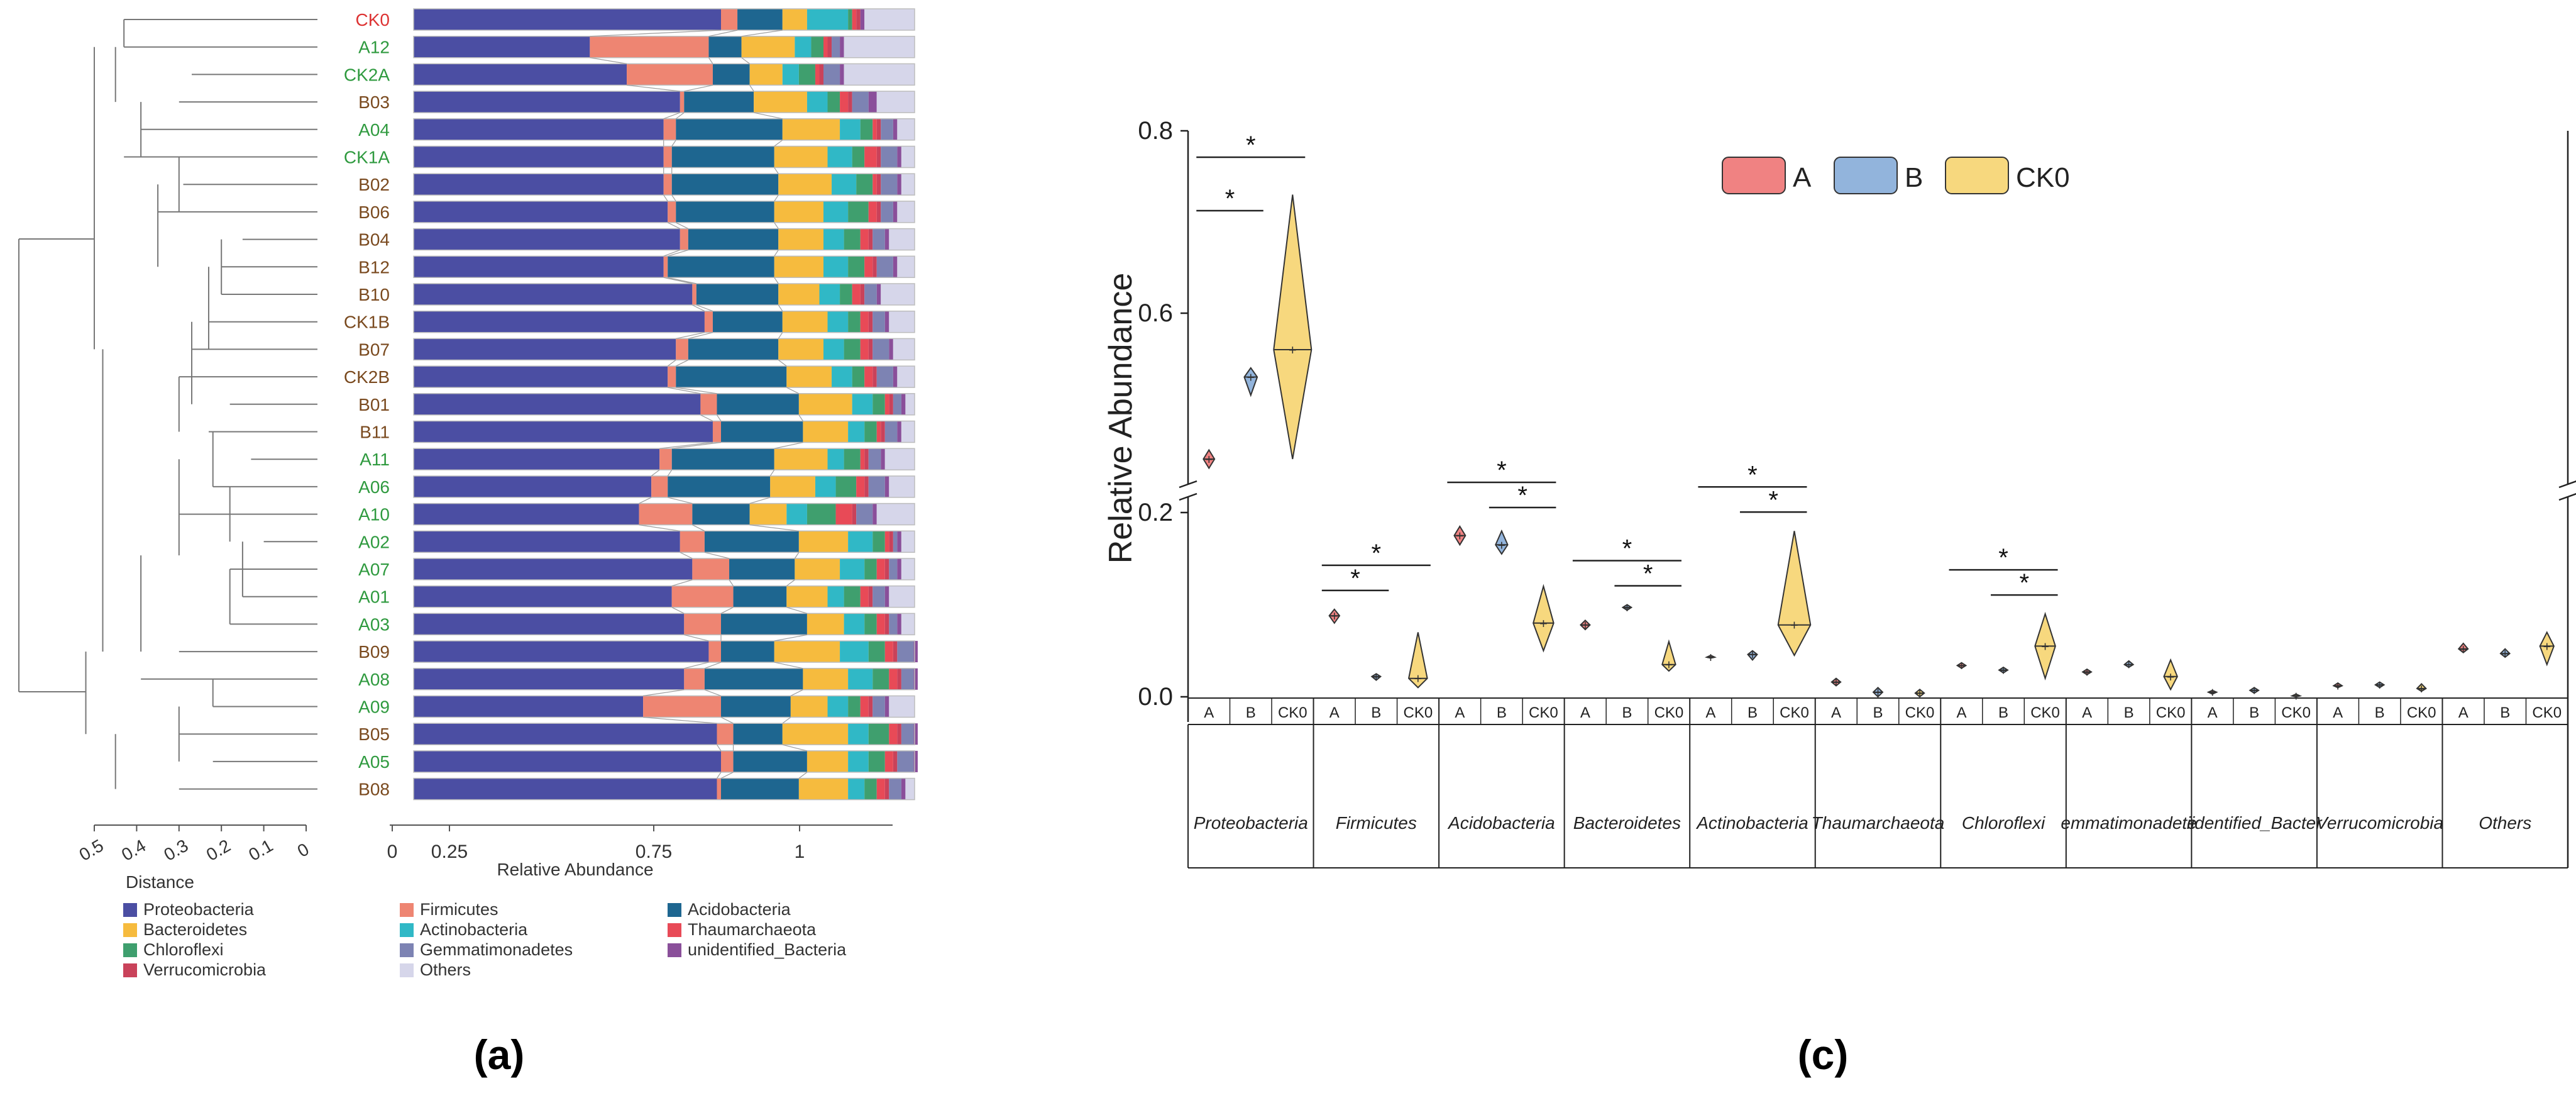 The height and width of the screenshot is (1093, 2576). What do you see at coordinates (566, 734) in the screenshot?
I see `bar-segment-B05-Proteobacteria` at bounding box center [566, 734].